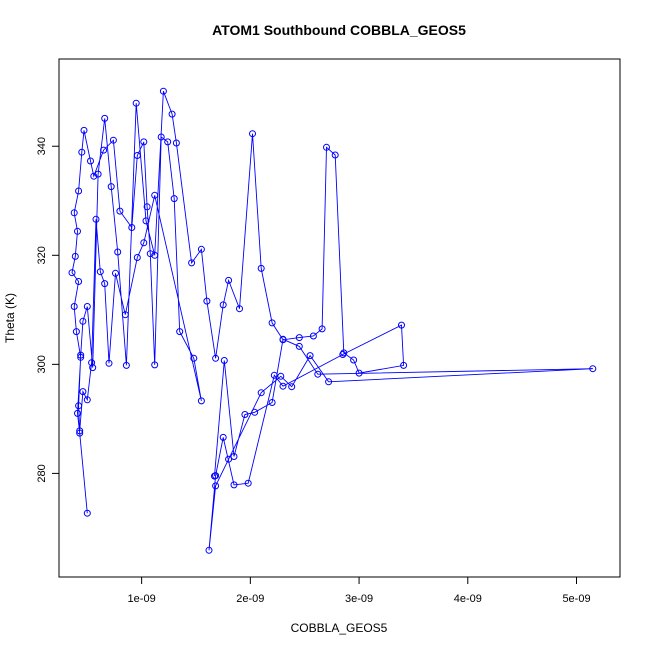  What do you see at coordinates (468, 599) in the screenshot?
I see `x-tick-label: 4e-09` at bounding box center [468, 599].